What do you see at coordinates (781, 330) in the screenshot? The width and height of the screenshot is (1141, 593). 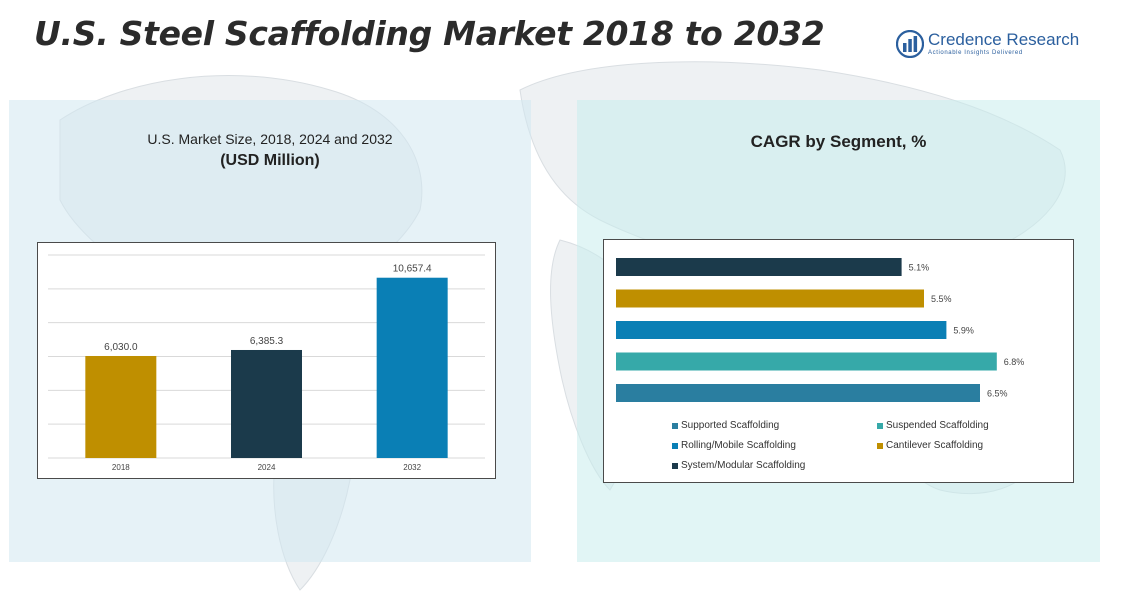 I see `bar-rolling-mobile-scaffolding` at bounding box center [781, 330].